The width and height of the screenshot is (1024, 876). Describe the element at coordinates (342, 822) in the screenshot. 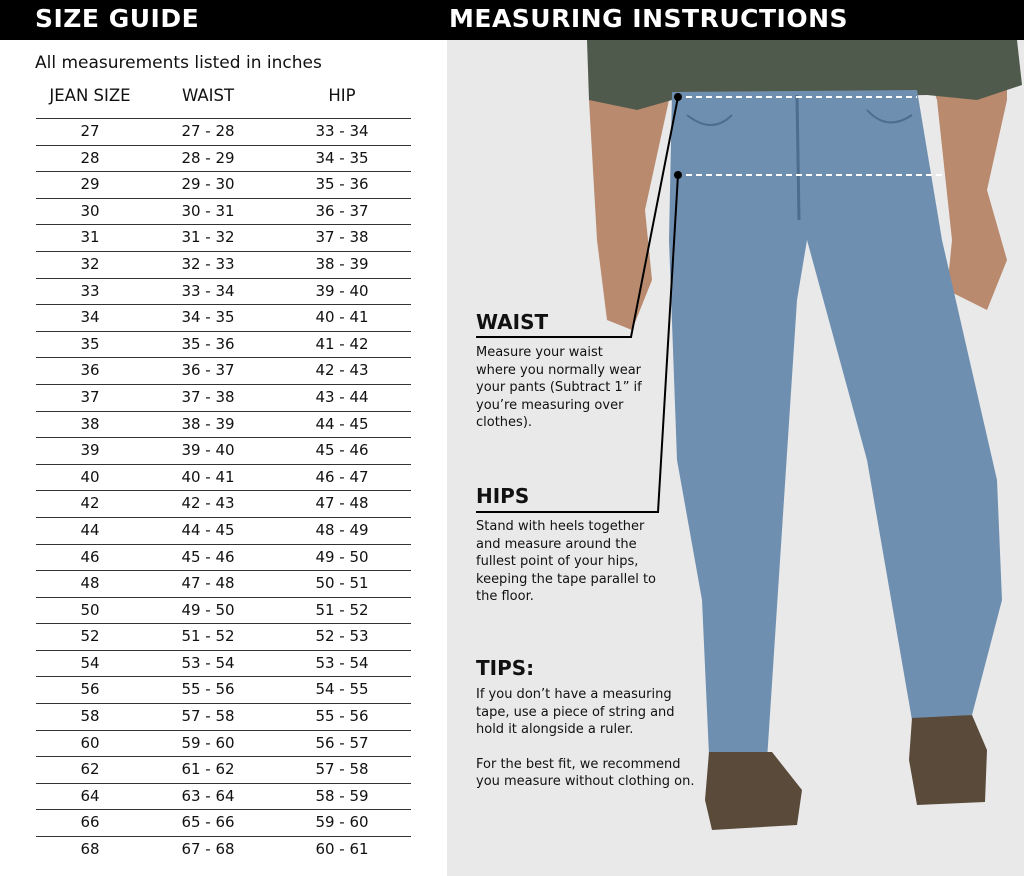

I see `hip-cell: 59 - 60` at that location.